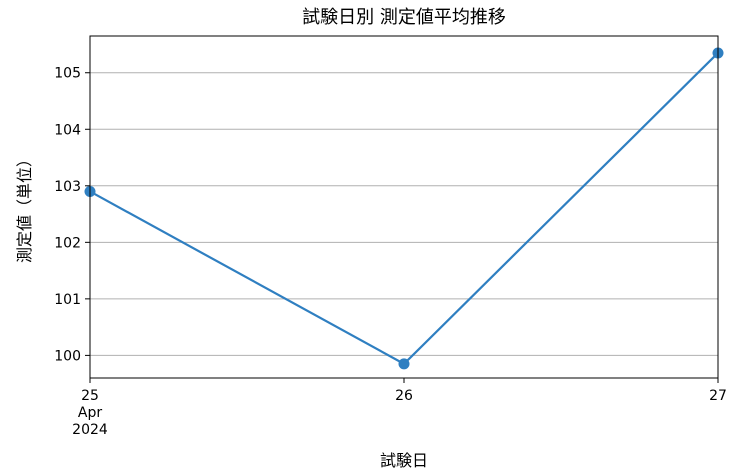  I want to click on y-tick-label: 102, so click(67, 243).